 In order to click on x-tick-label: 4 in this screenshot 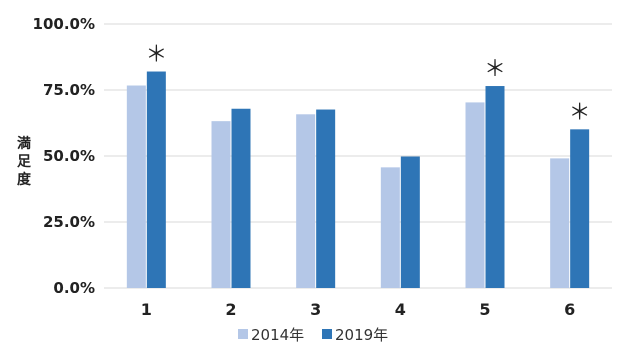, I will do `click(400, 309)`.